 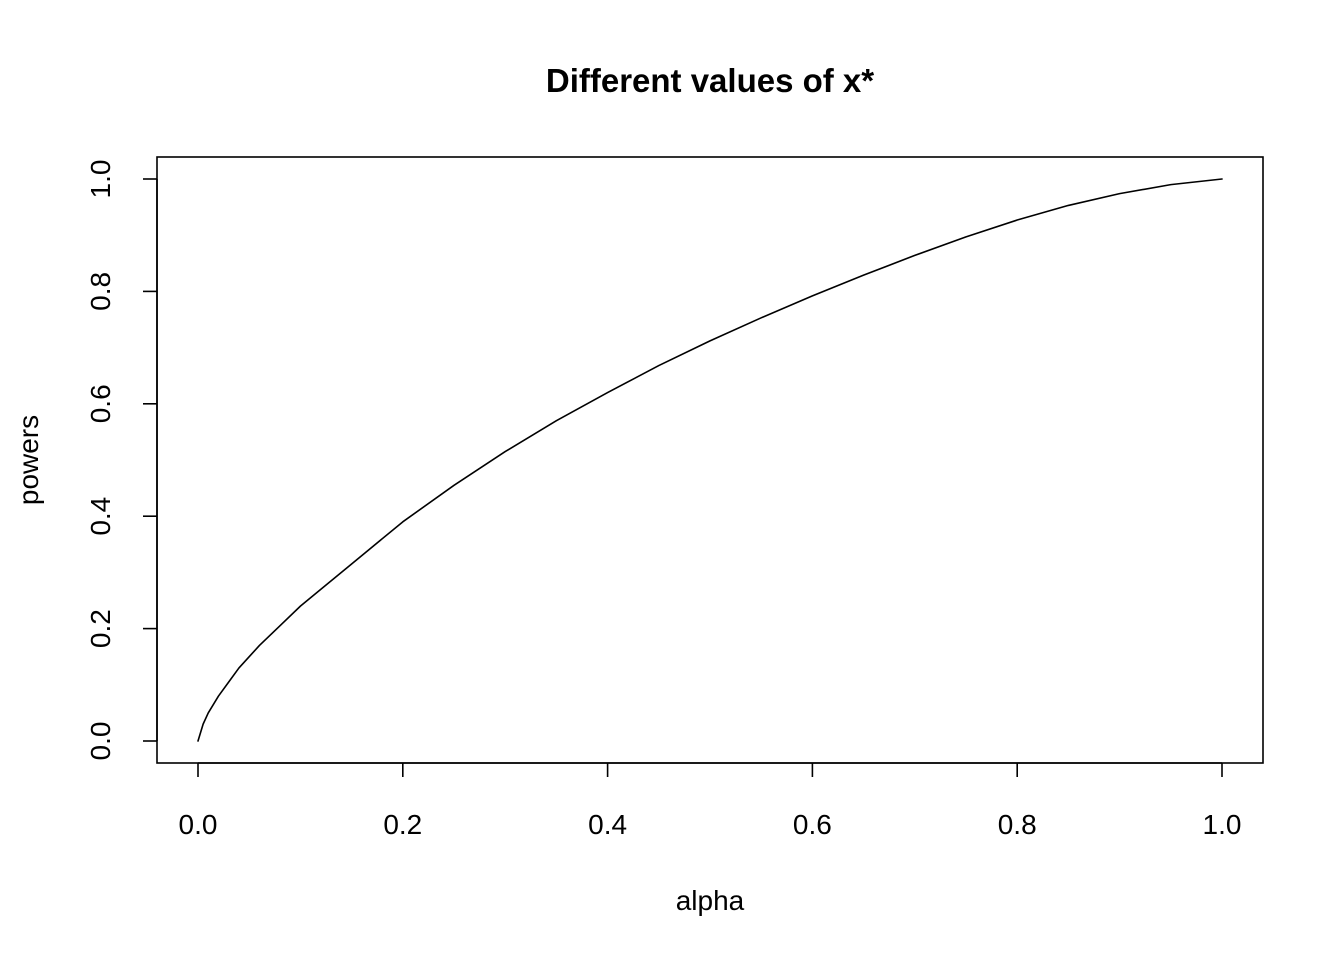 I want to click on x-tick-label: 0.0, so click(x=198, y=824).